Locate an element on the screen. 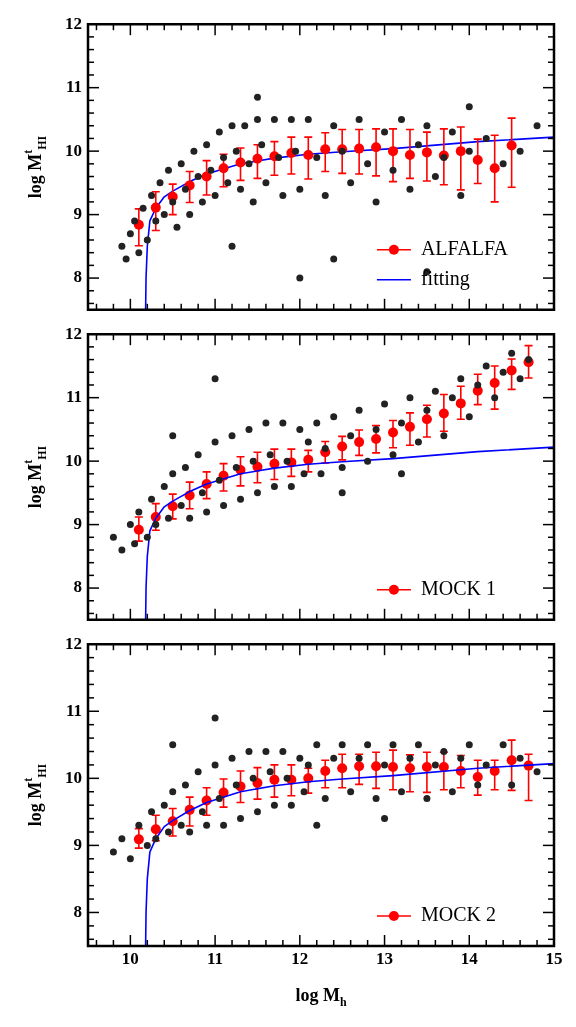 The width and height of the screenshot is (576, 1027). x-tick-label: 12 is located at coordinates (300, 958).